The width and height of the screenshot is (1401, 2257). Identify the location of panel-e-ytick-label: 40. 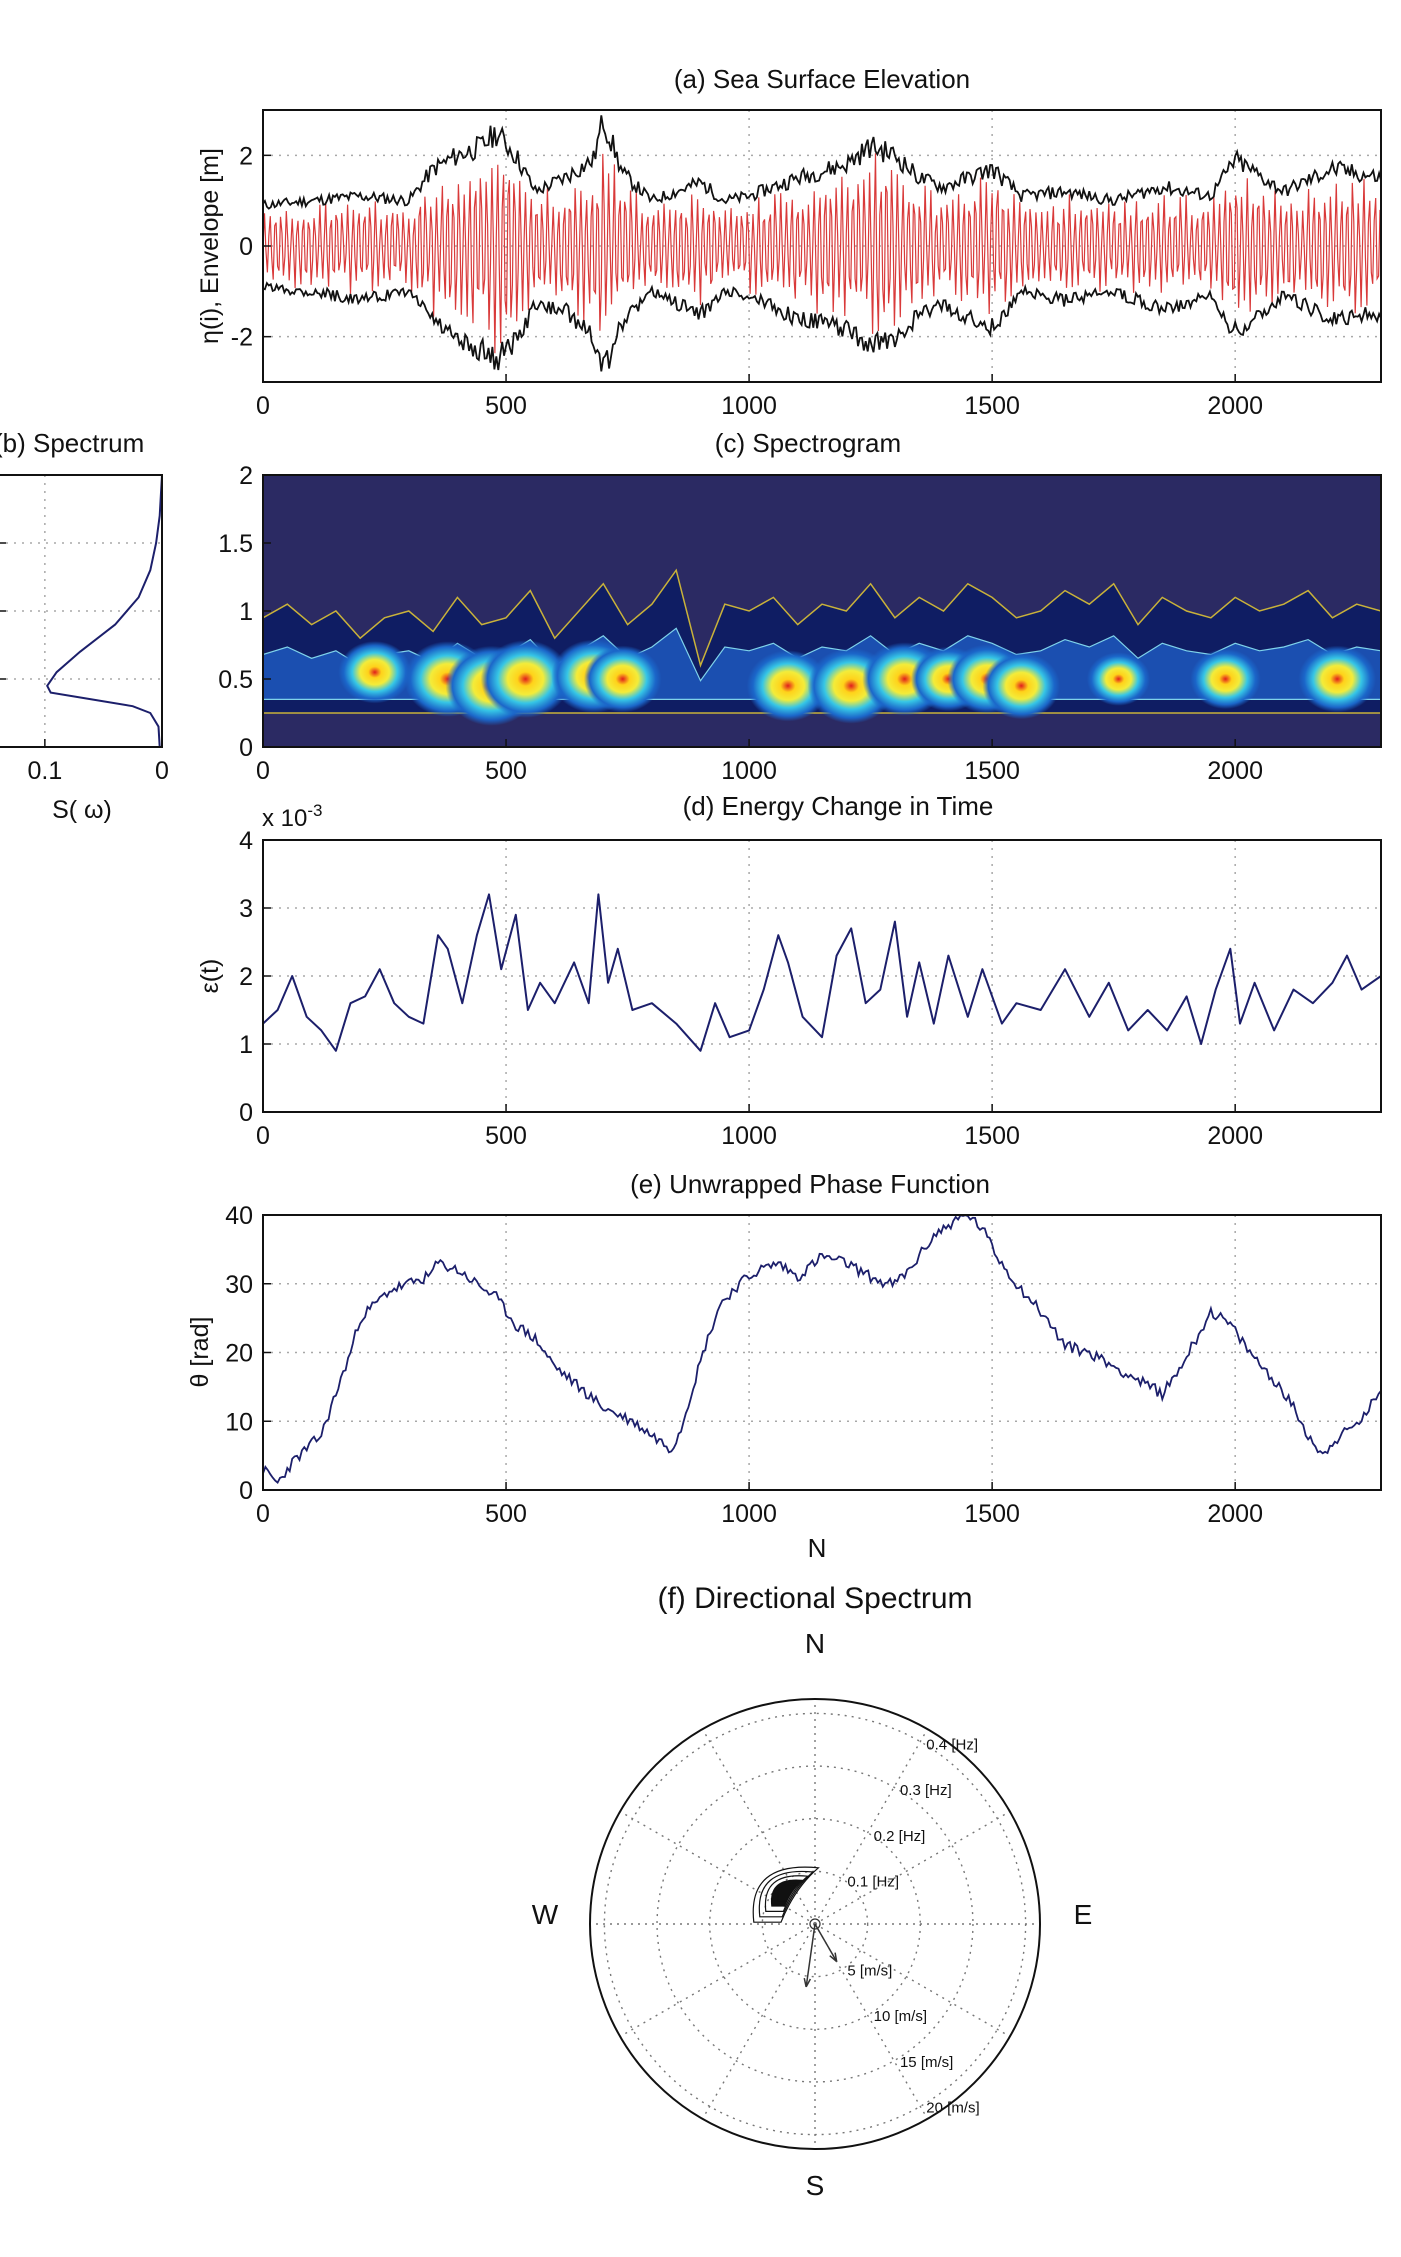
(239, 1216).